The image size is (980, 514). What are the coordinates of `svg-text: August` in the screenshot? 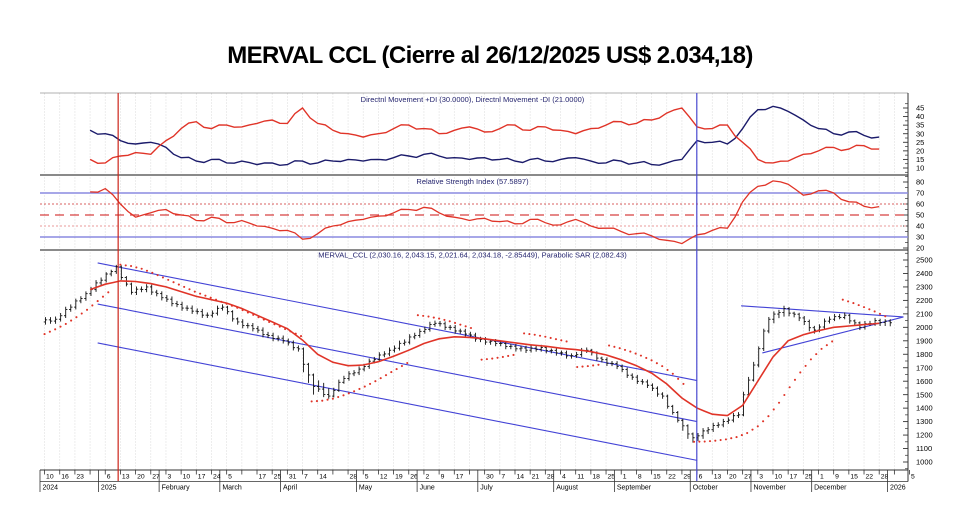 It's located at (567, 488).